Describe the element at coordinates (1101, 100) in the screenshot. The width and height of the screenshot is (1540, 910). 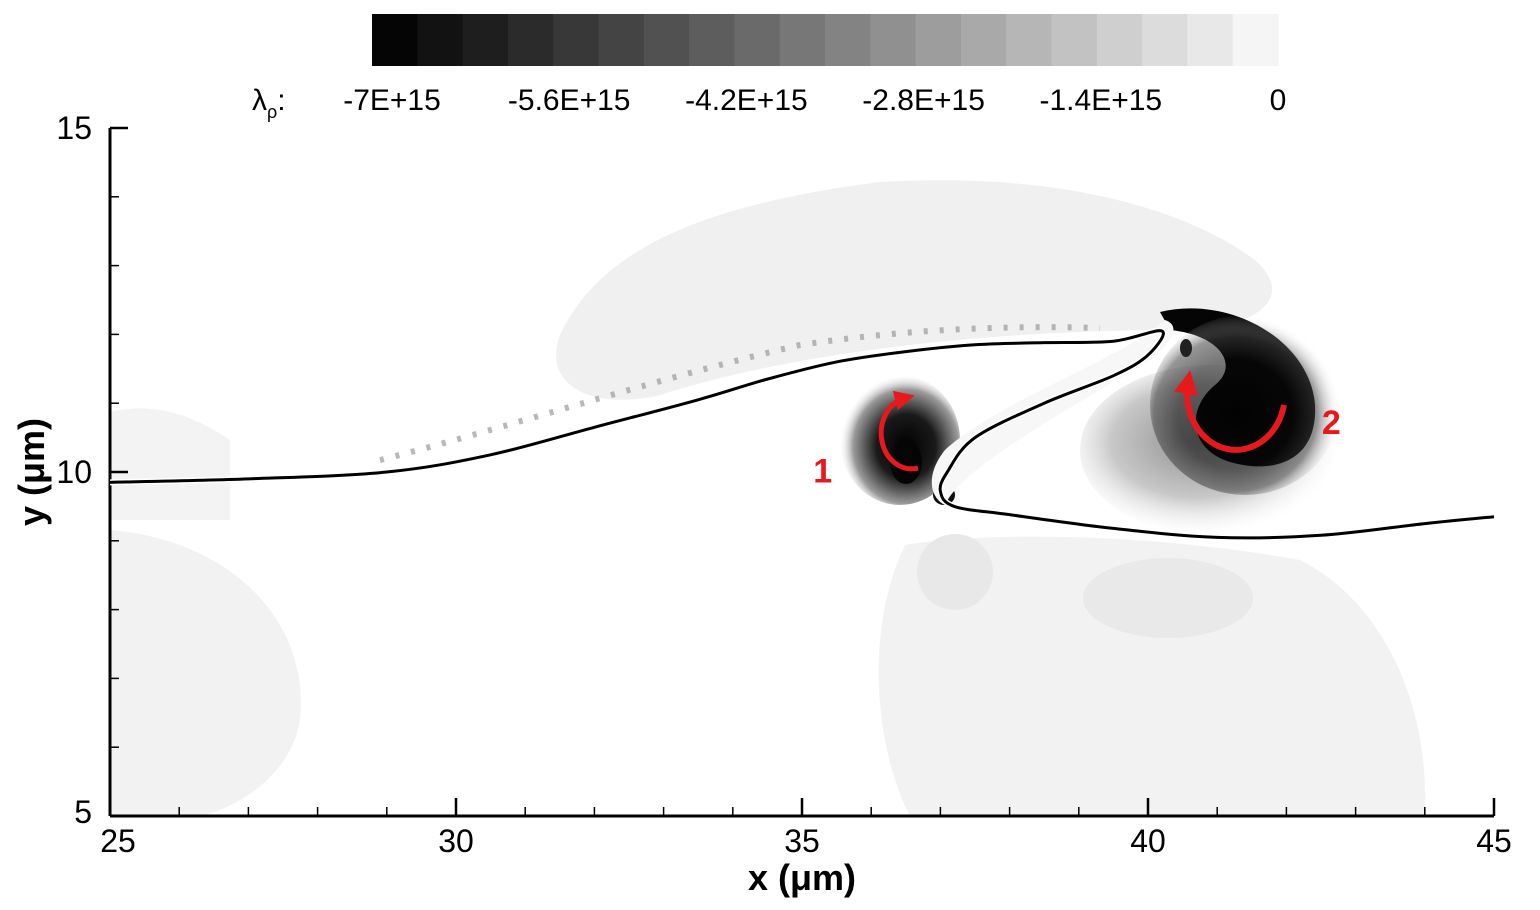
I see `colorbar-tick-label: -1.4E+15` at that location.